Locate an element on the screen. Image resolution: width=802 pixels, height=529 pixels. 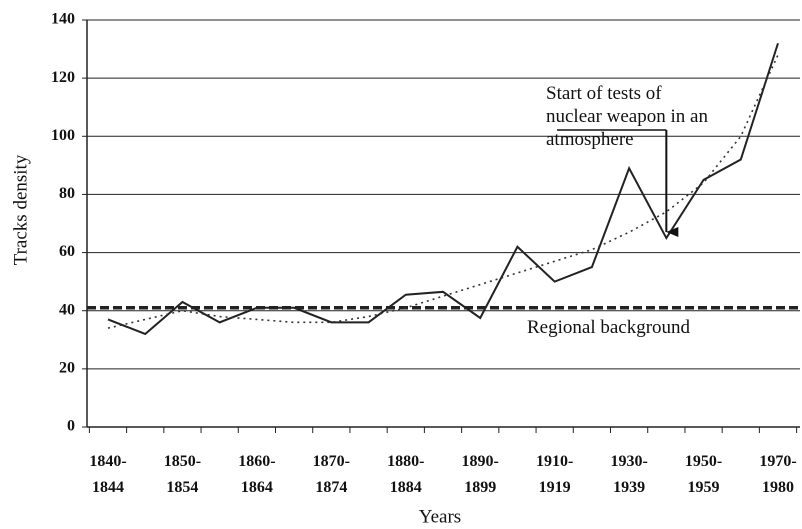
y-tick-label: 40 is located at coordinates (67, 309).